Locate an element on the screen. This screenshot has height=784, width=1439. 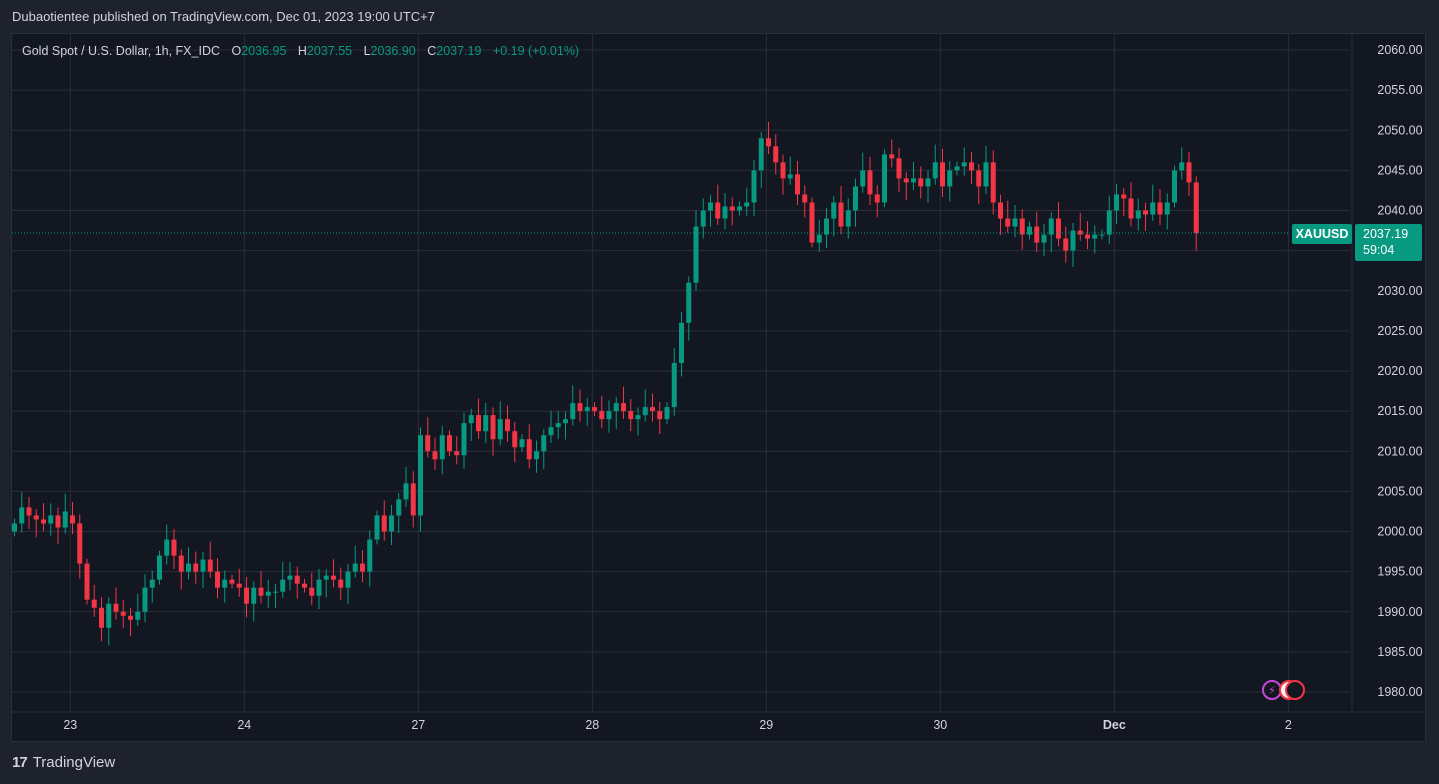
y-tick-label: 2015.00 is located at coordinates (1399, 411).